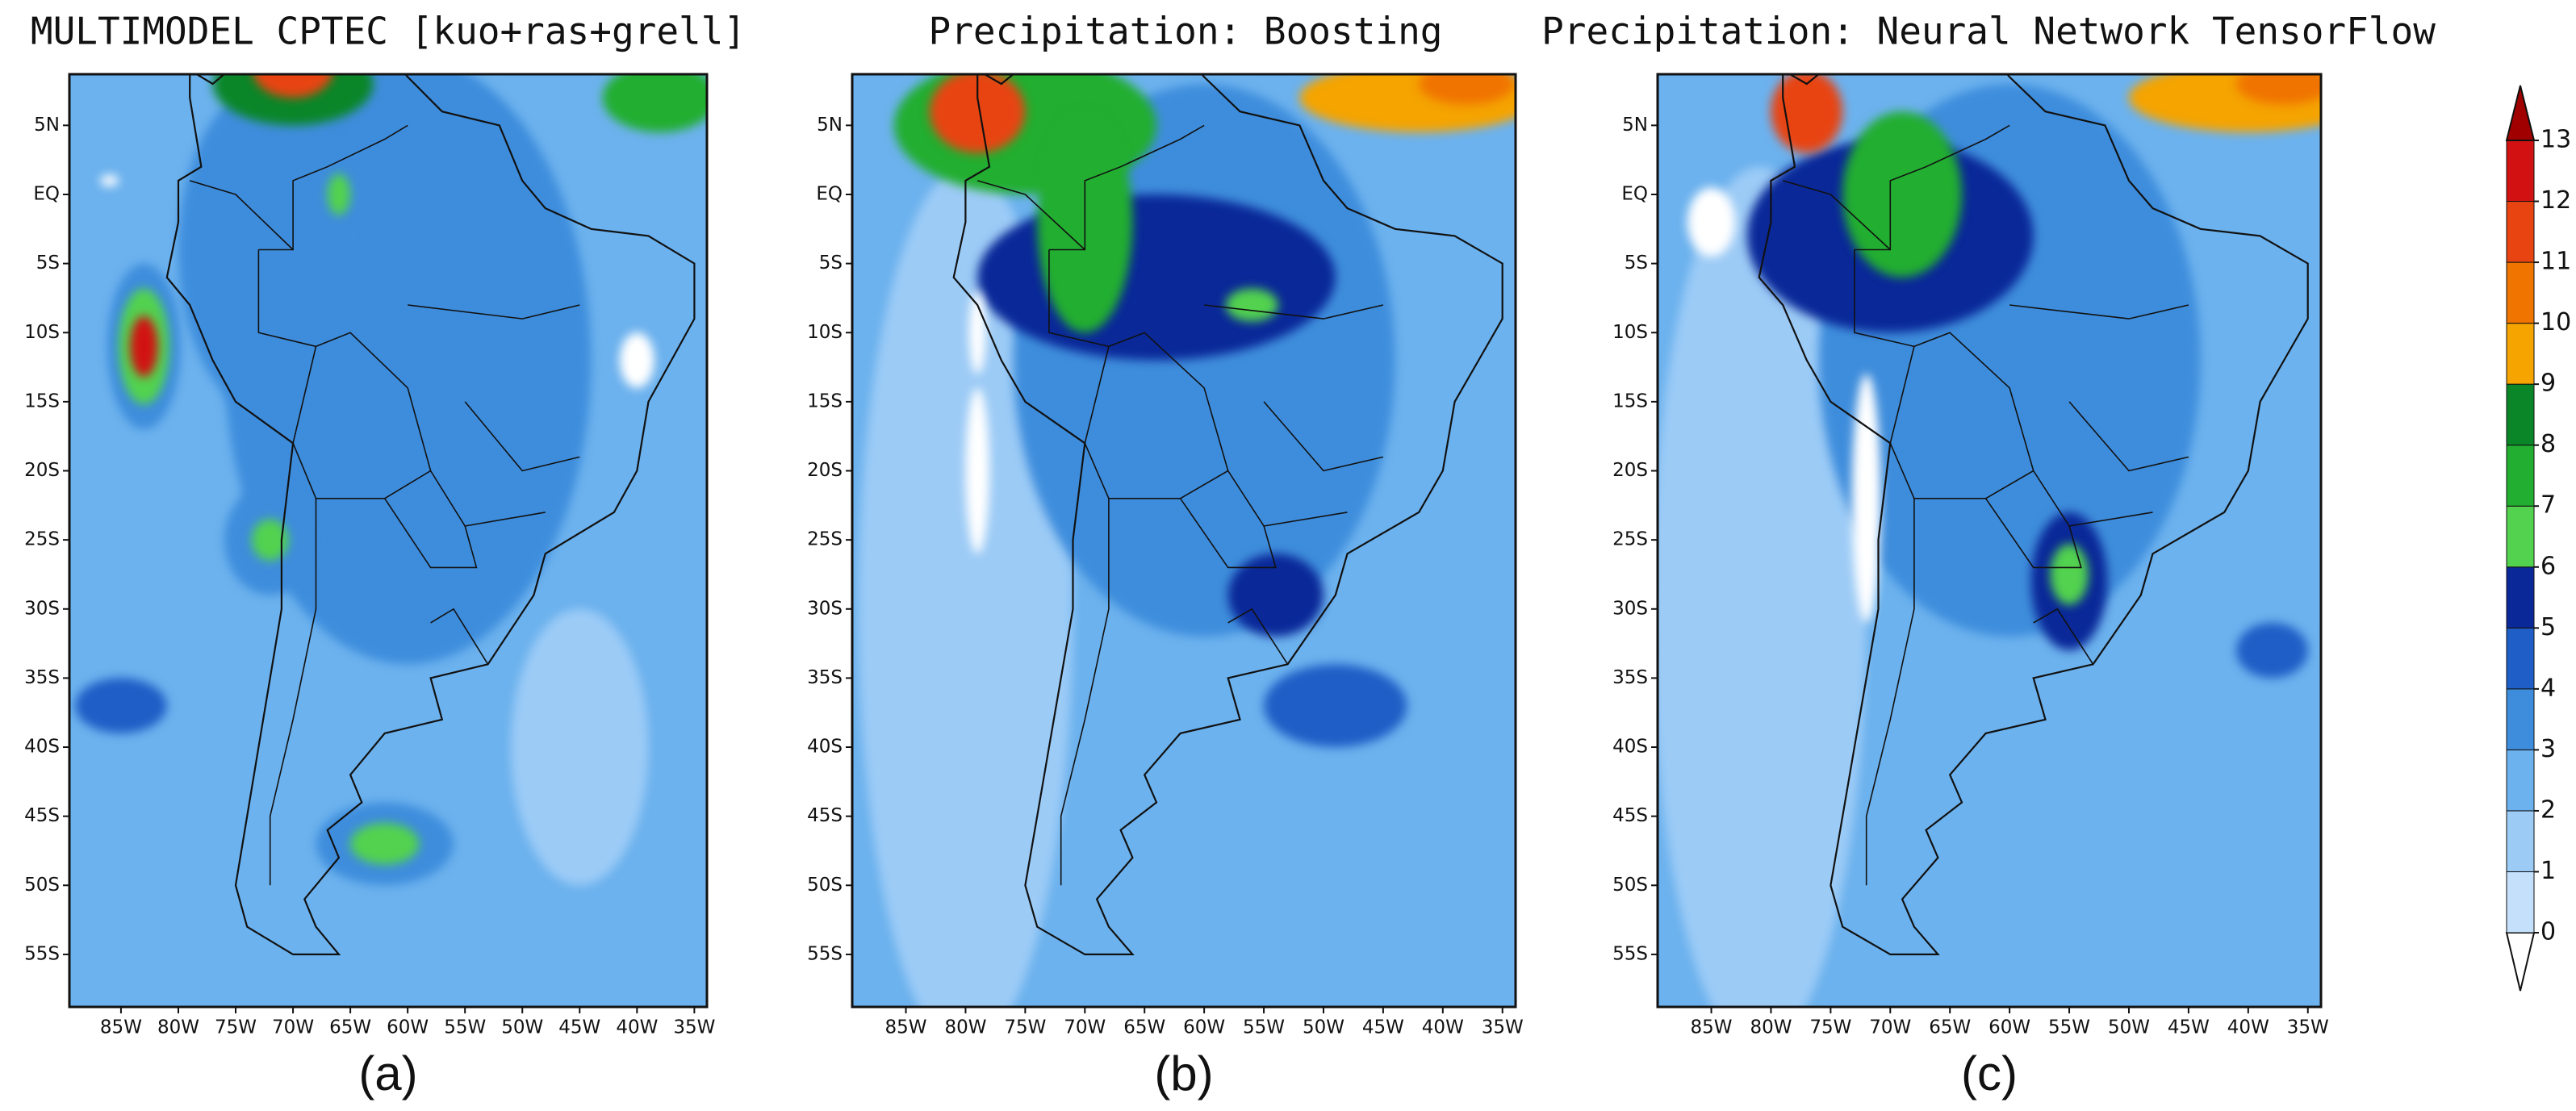  What do you see at coordinates (2555, 322) in the screenshot?
I see `colorbar-label: 10` at bounding box center [2555, 322].